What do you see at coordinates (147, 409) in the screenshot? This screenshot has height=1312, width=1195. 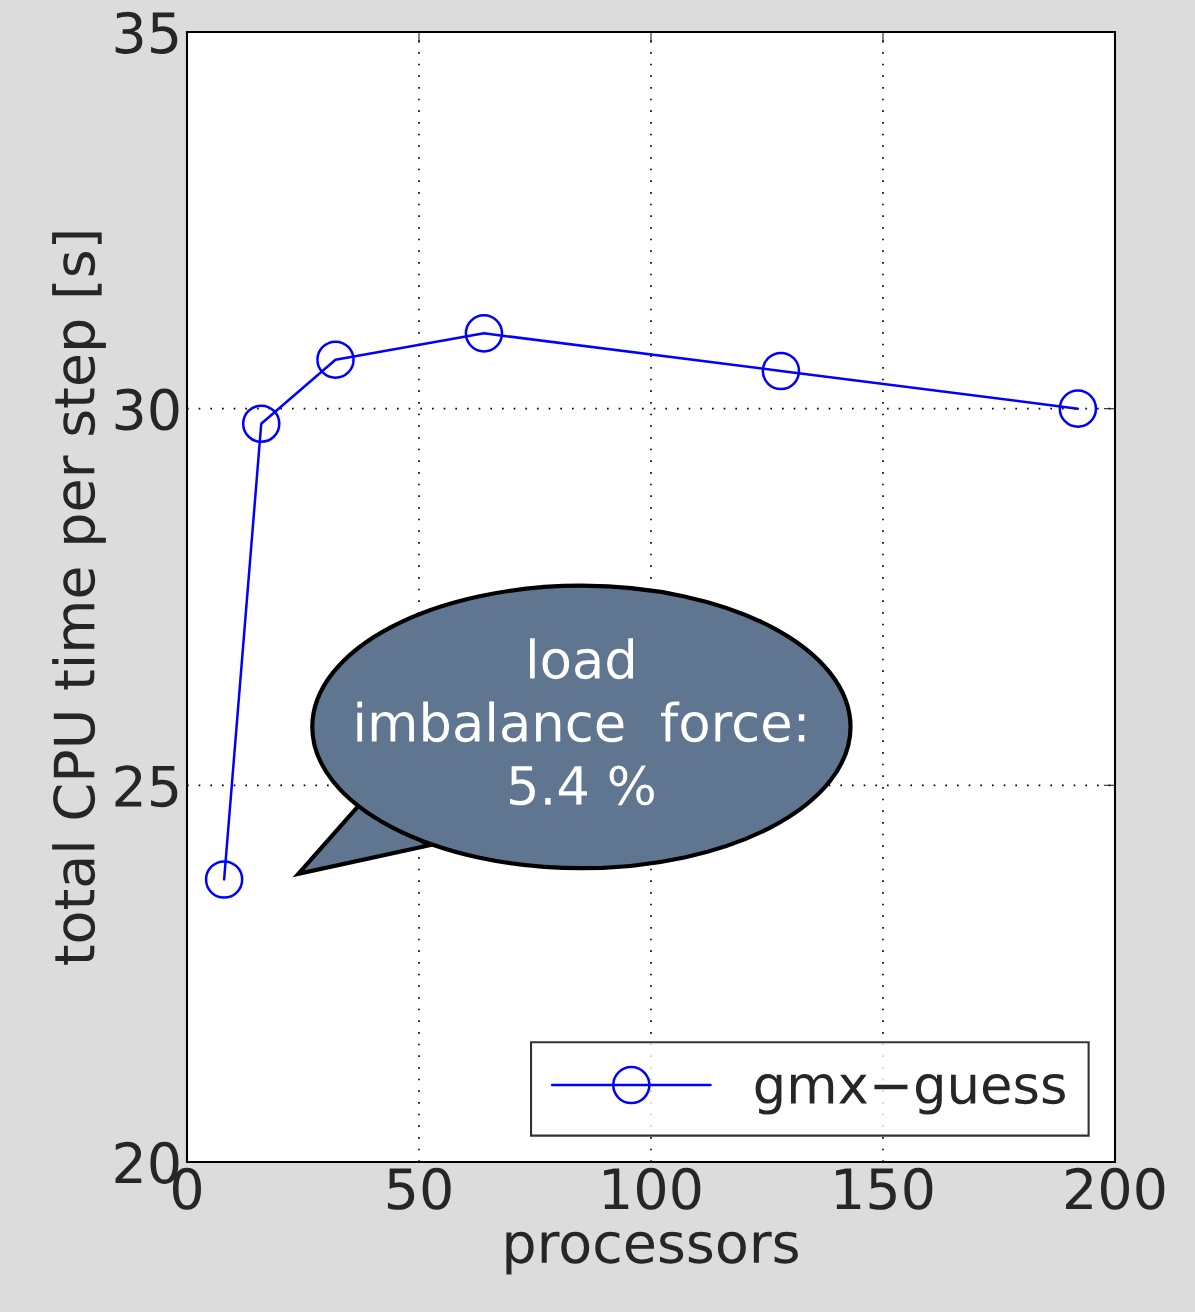 I see `y-tick-label: 30` at bounding box center [147, 409].